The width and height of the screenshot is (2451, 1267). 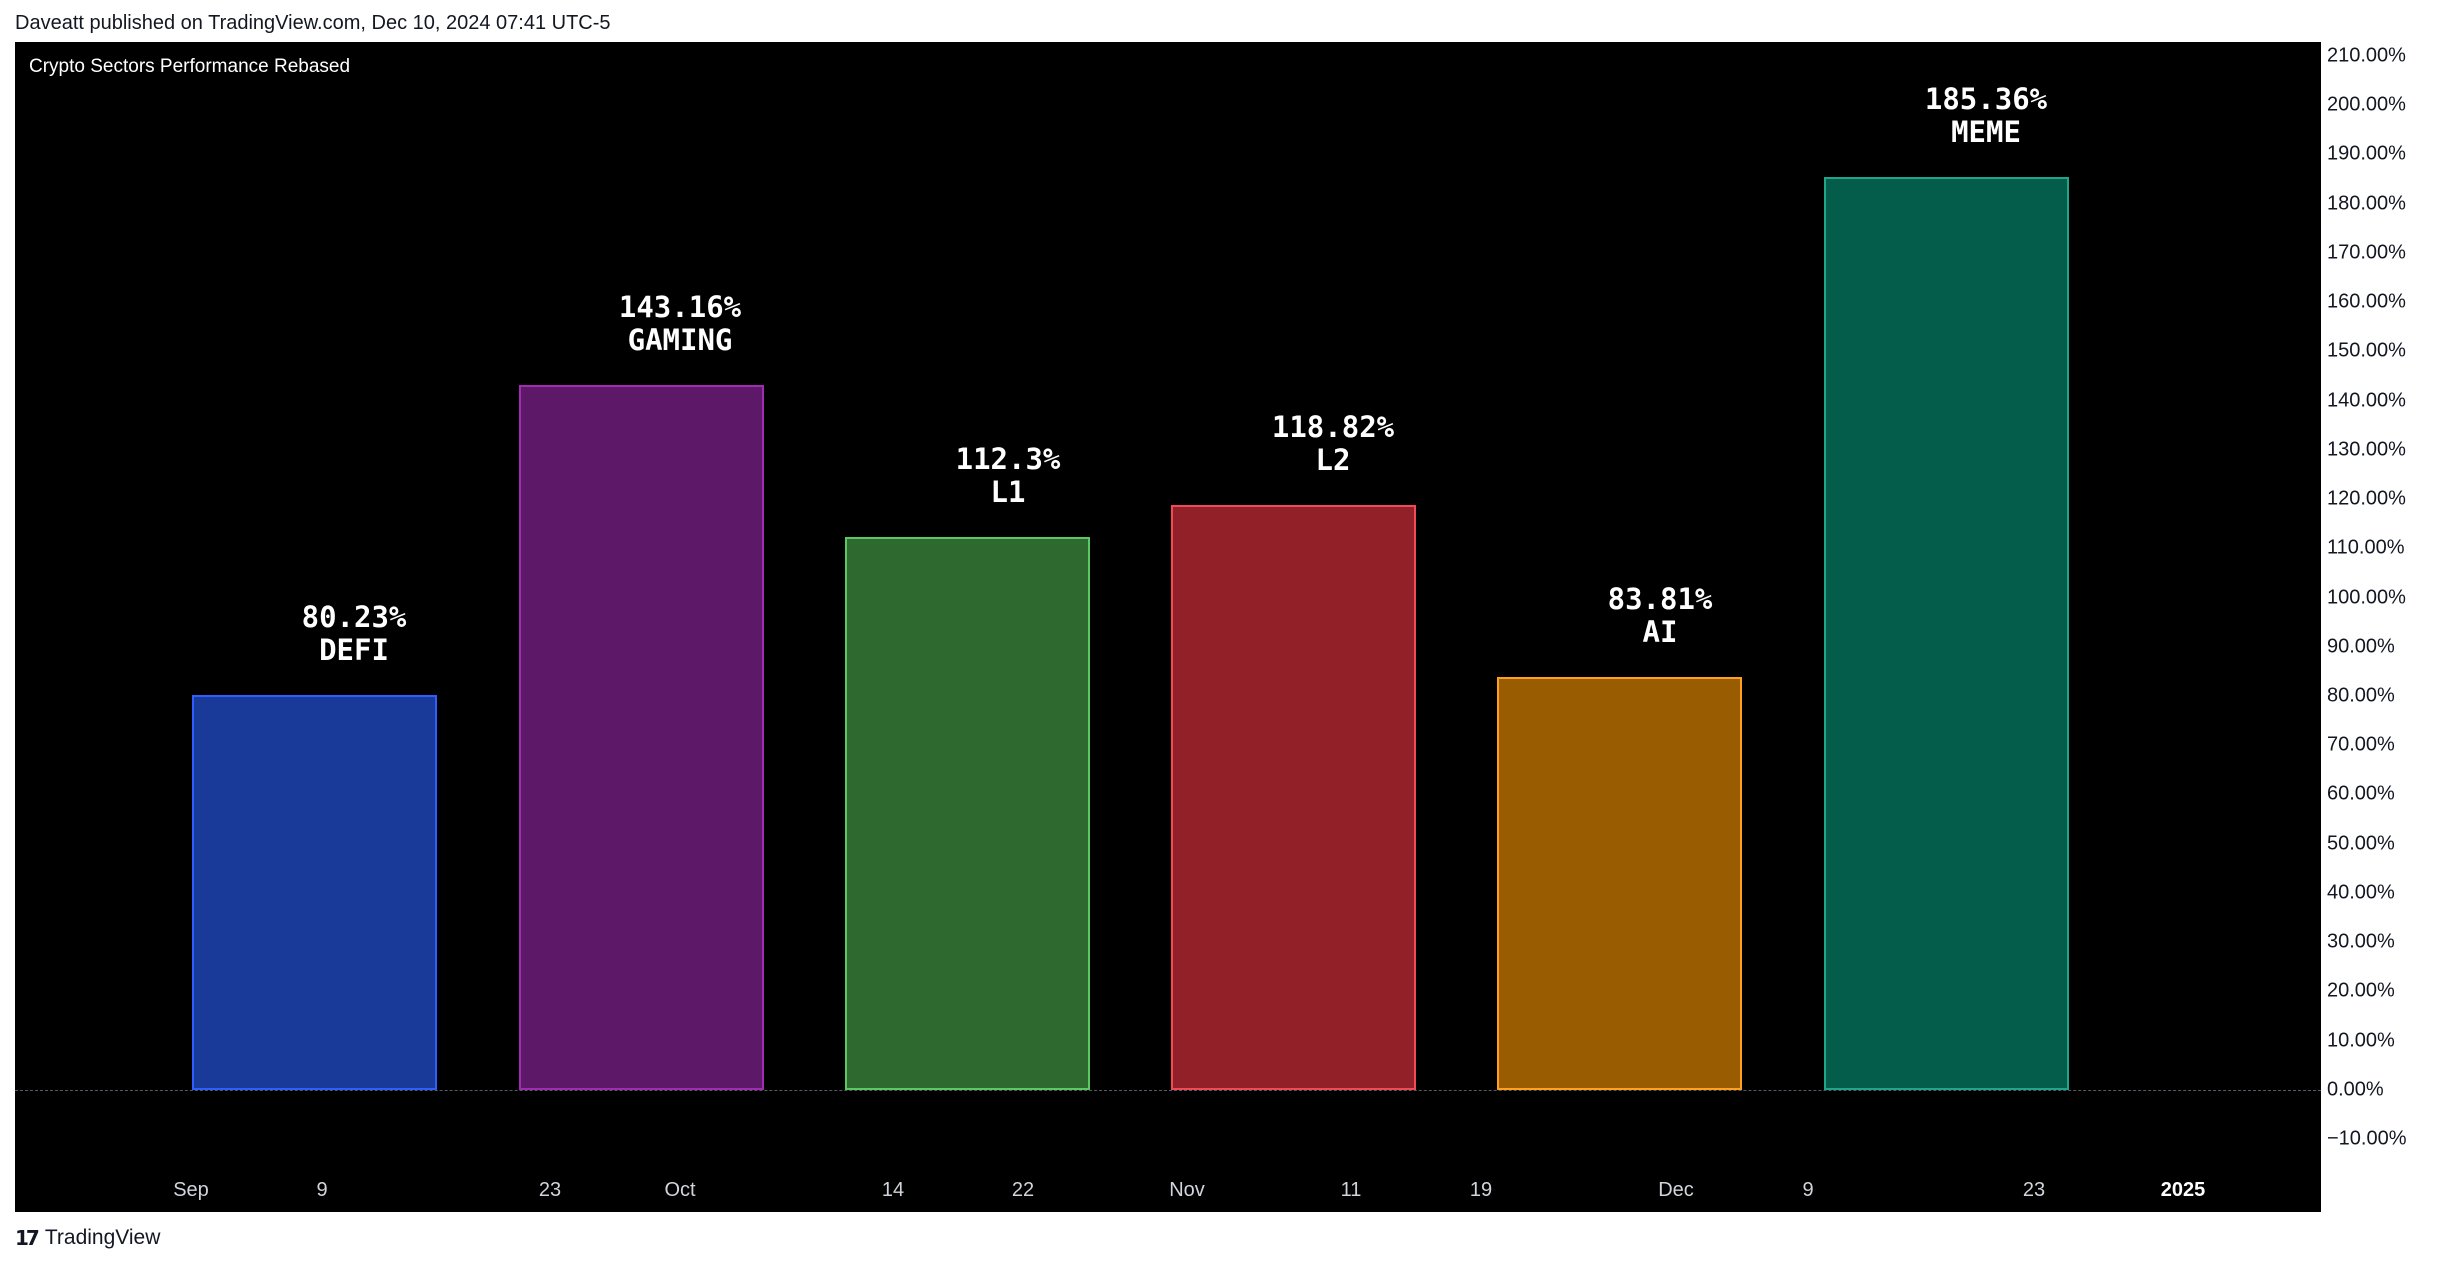 I want to click on bar-label-l1: 112.3% L1, so click(x=1008, y=475).